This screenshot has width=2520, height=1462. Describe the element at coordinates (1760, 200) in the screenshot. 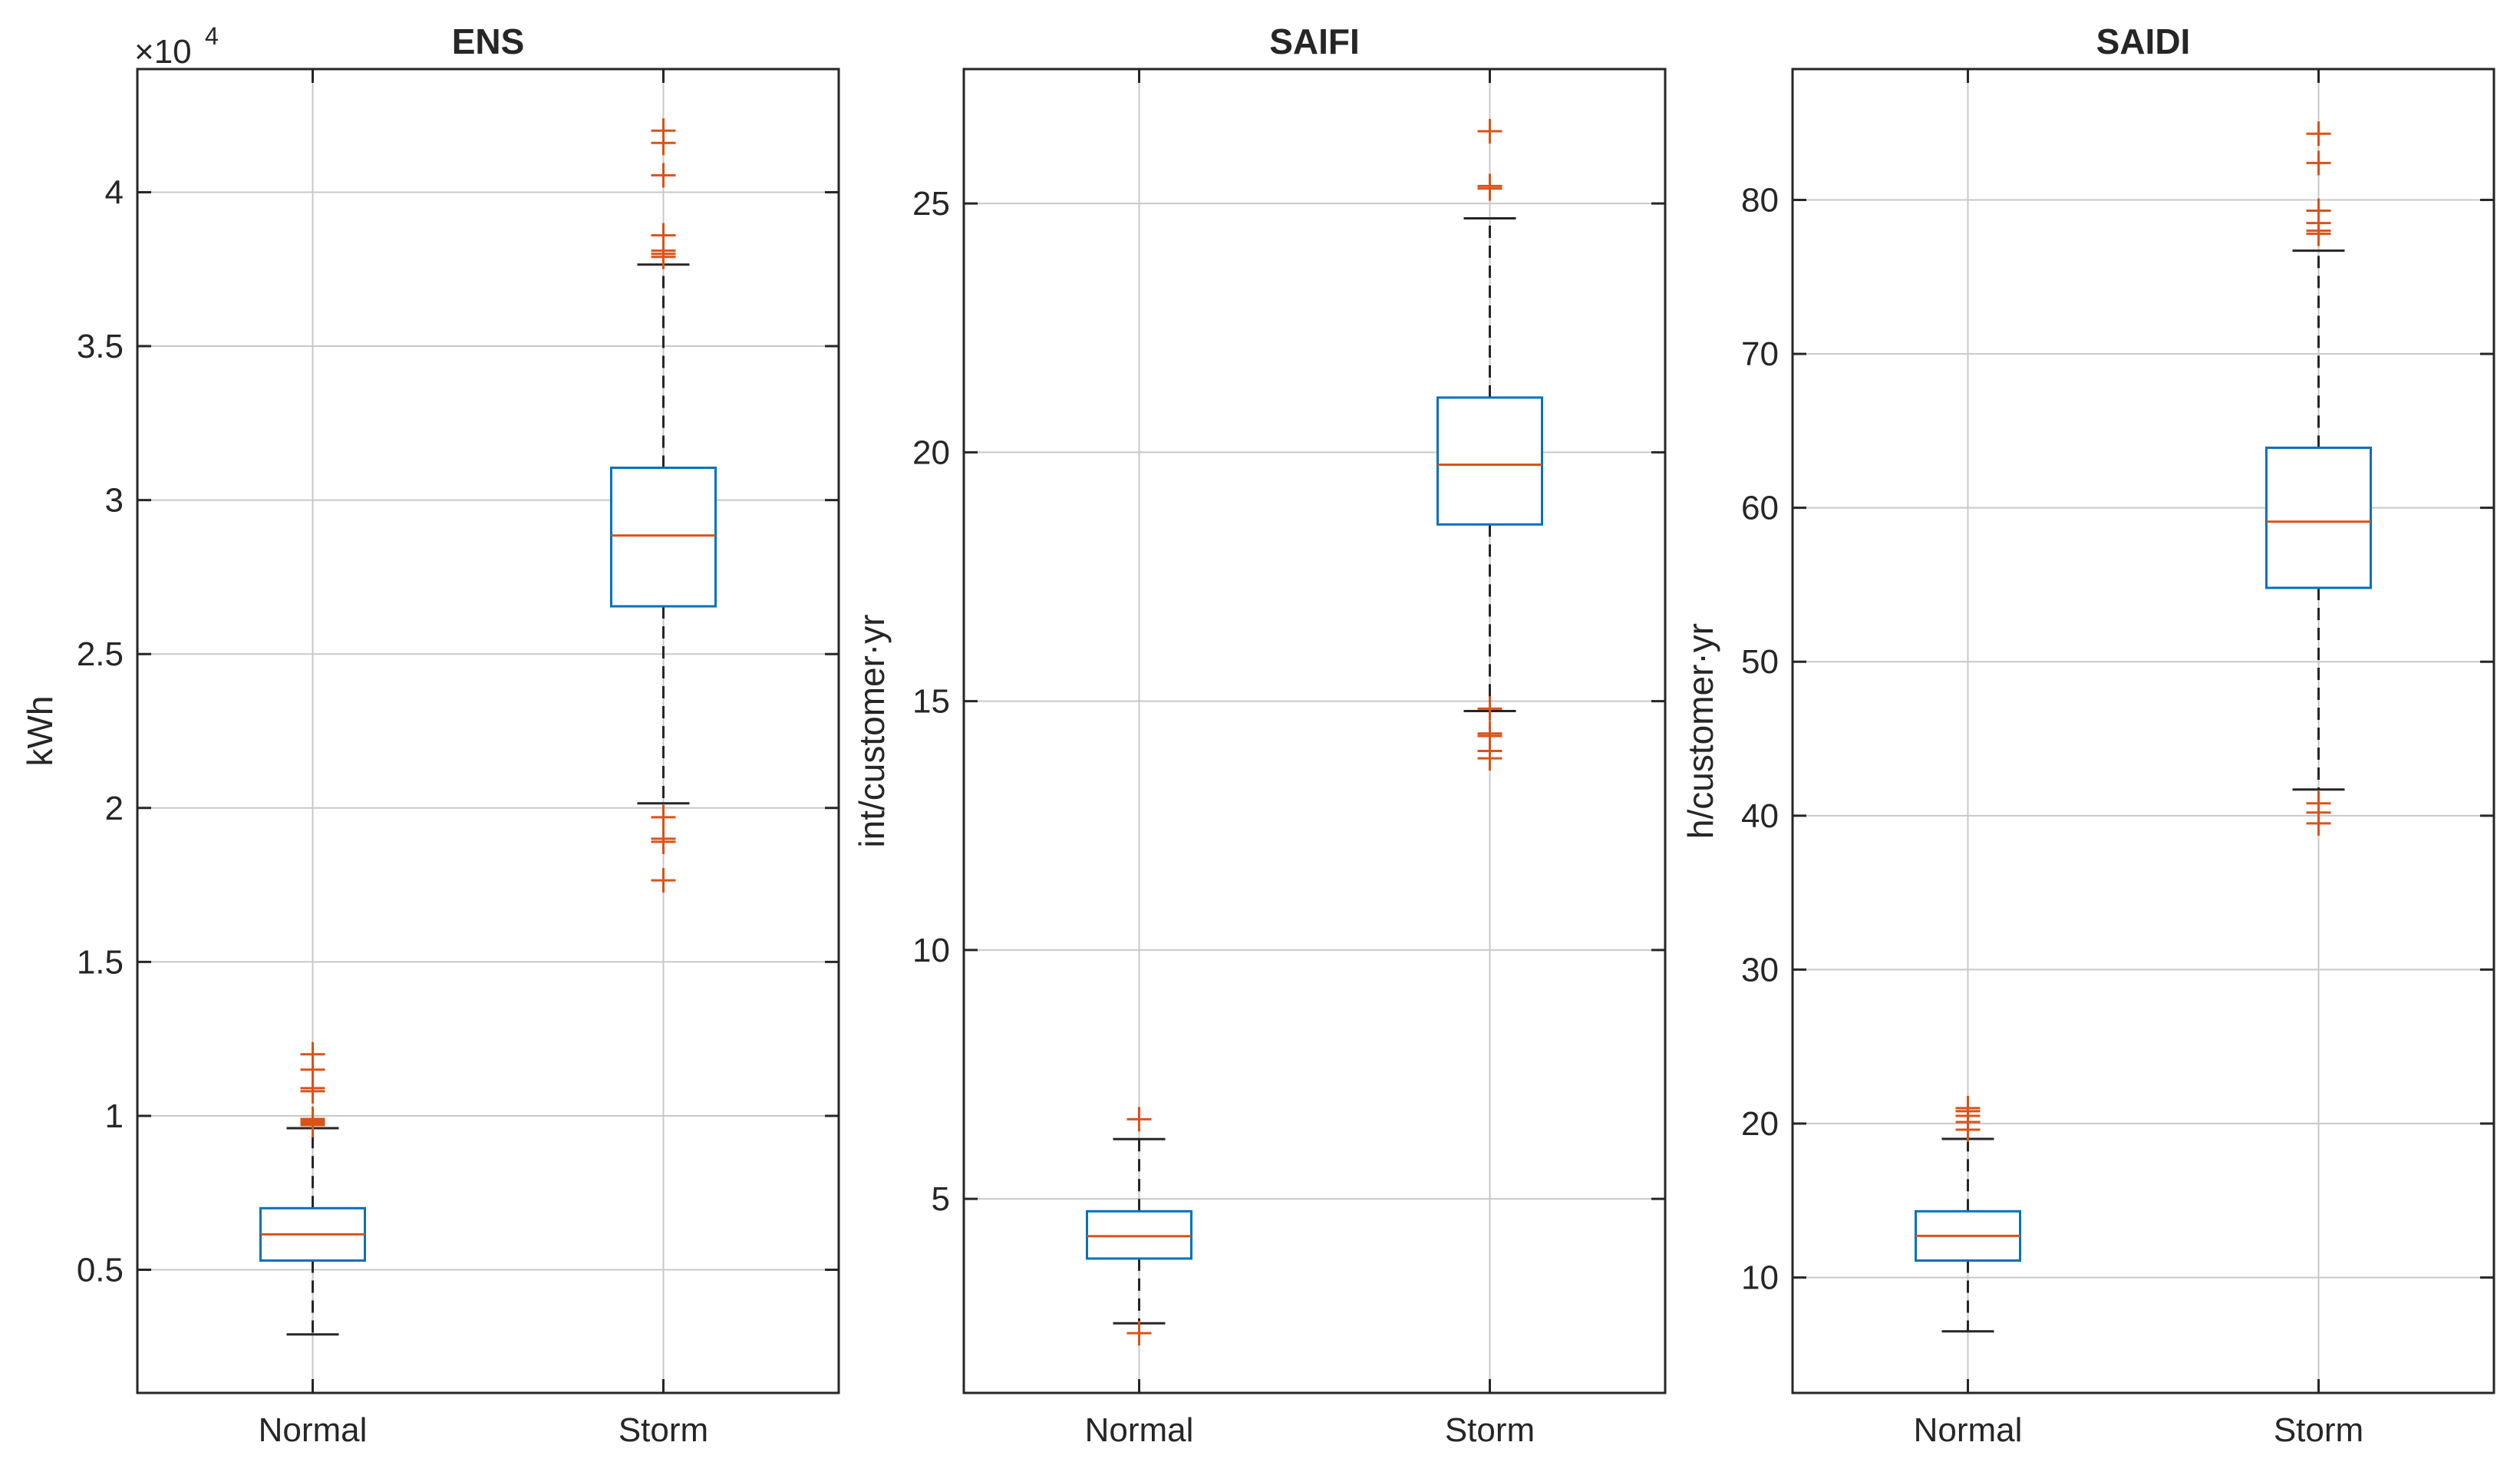

I see `y-tick-label: 80` at that location.